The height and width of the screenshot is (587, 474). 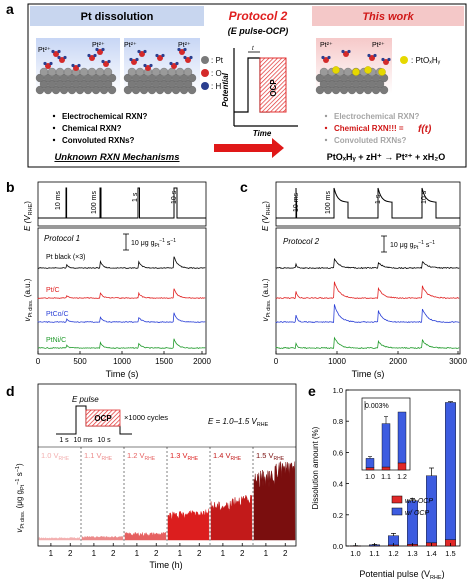 I want to click on c-xtick-2000: 2000, so click(x=398, y=361).